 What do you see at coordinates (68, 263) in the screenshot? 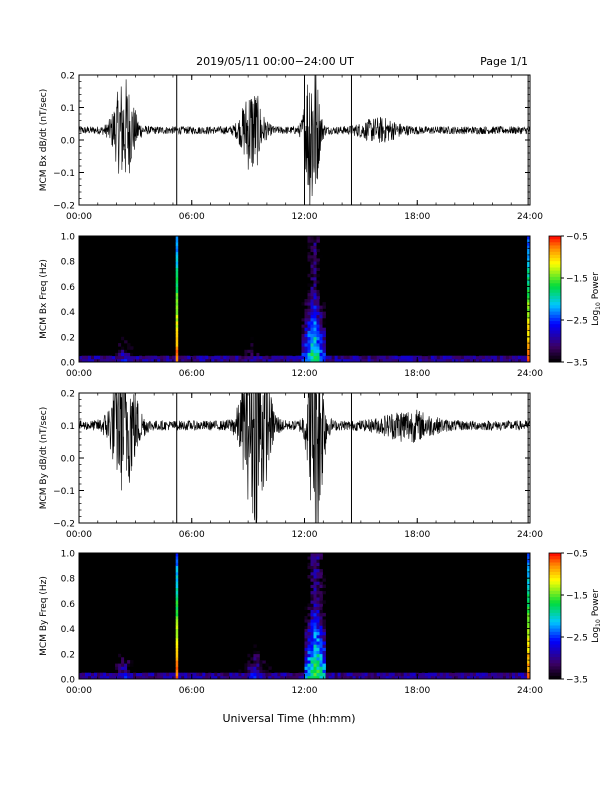
I see `y-tick-label: 0.8` at bounding box center [68, 263].